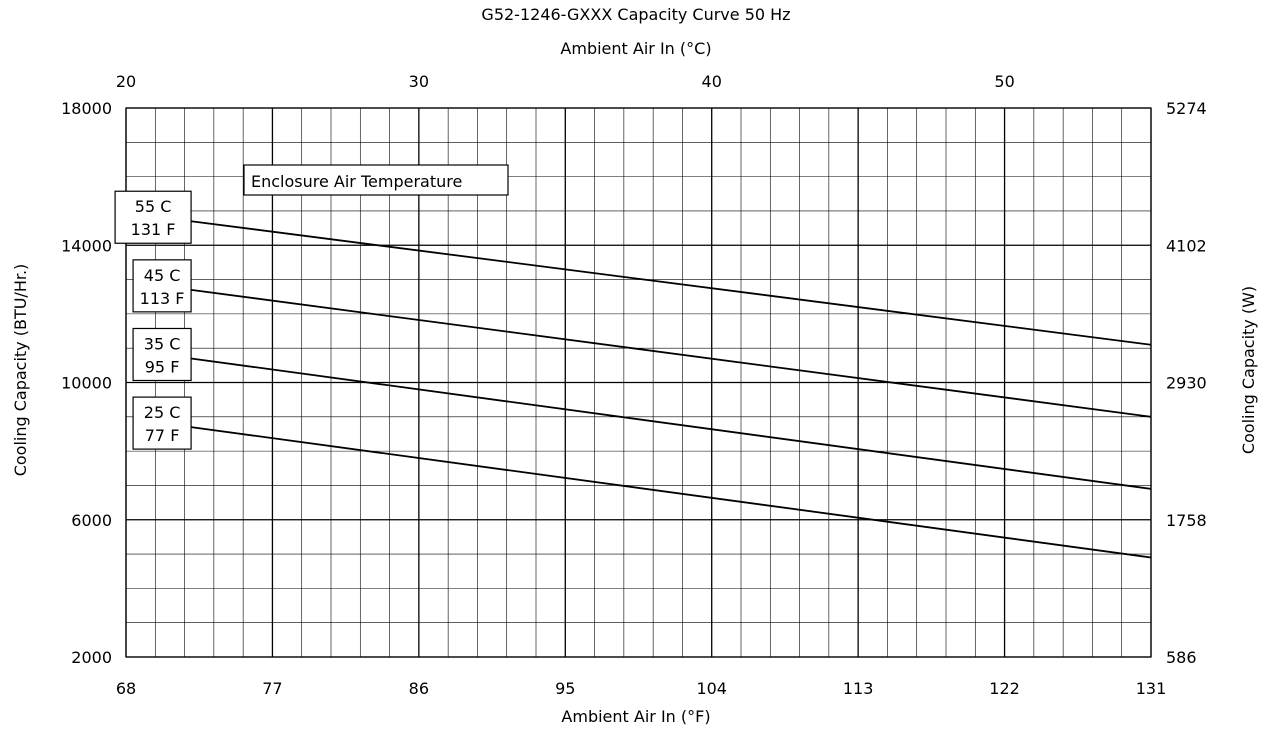 The image size is (1272, 730). I want to click on right-y-ticks: 586 1758 2930 4102 5274, so click(1186, 383).